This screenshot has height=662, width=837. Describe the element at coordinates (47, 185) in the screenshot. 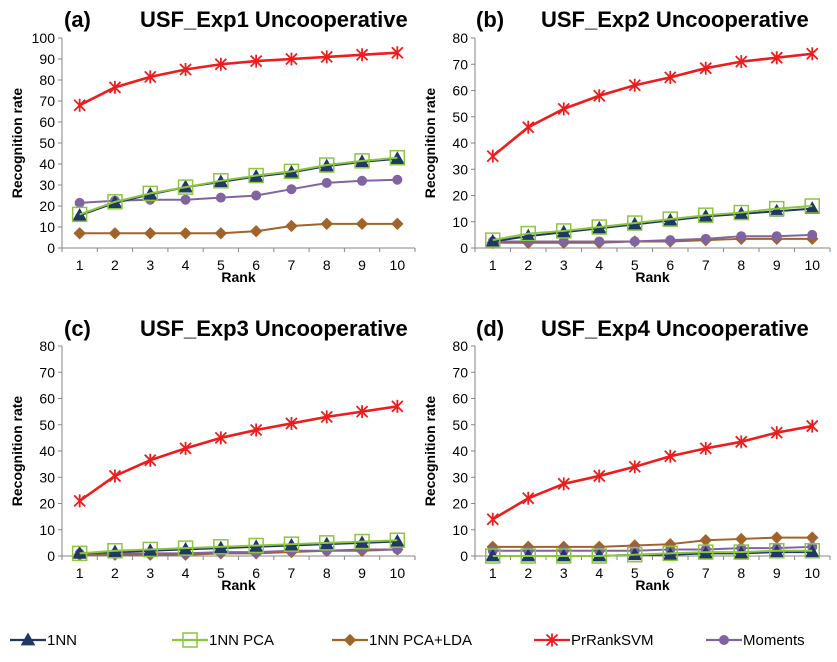

I see `y-tick-label: 30` at that location.